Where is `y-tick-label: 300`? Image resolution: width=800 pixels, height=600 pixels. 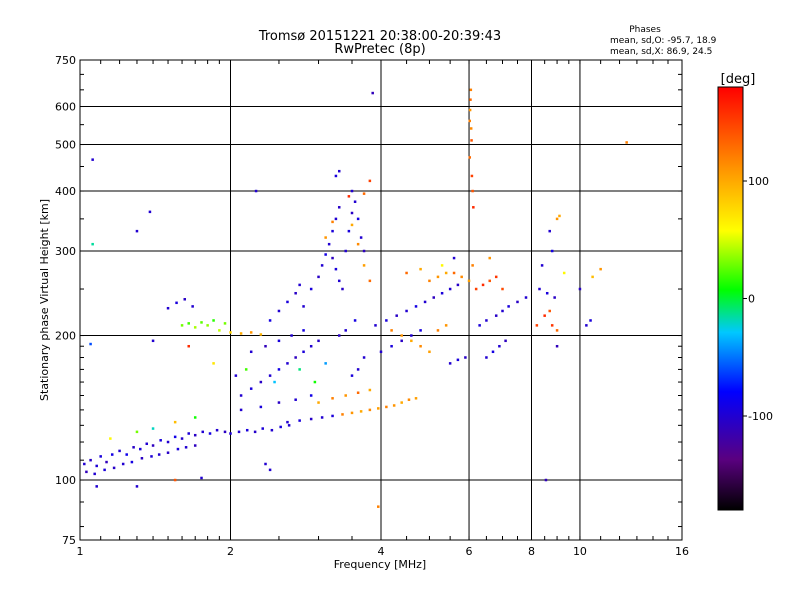
y-tick-label: 300 is located at coordinates (65, 251).